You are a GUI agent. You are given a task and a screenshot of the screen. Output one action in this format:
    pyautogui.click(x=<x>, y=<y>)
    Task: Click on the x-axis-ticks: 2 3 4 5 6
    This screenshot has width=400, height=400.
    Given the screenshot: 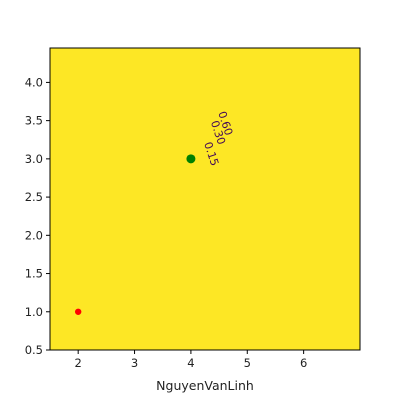 What is the action you would take?
    pyautogui.click(x=191, y=360)
    